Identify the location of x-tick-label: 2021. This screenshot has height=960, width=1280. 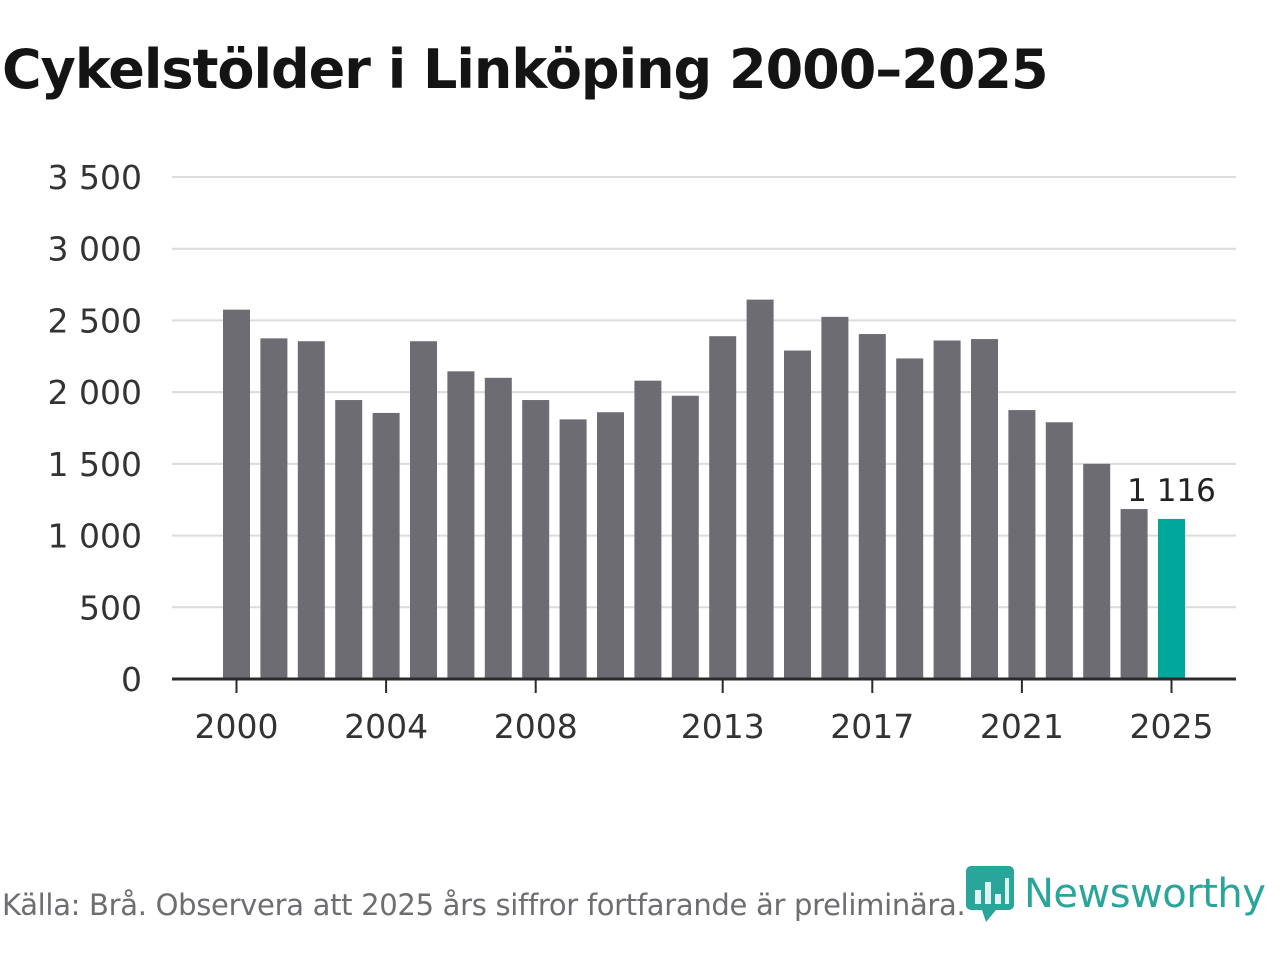
(1022, 726).